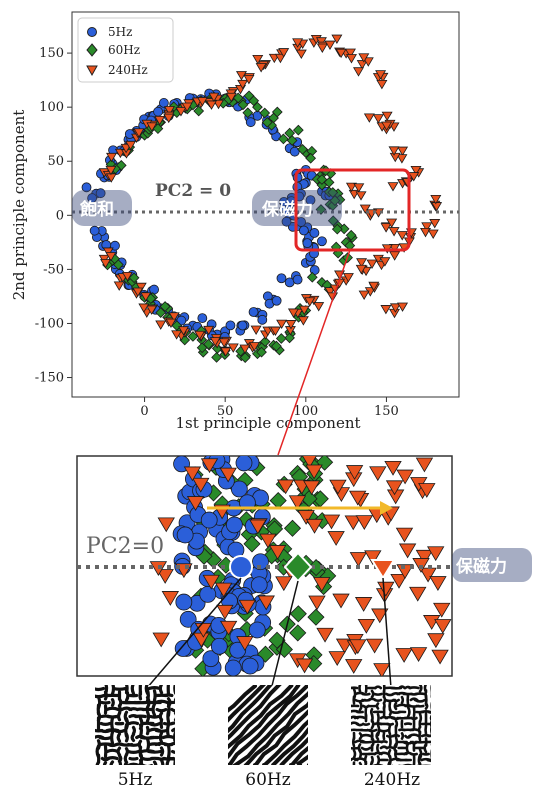 The height and width of the screenshot is (791, 535). I want to click on saturation-label: 飽和, so click(96, 209).